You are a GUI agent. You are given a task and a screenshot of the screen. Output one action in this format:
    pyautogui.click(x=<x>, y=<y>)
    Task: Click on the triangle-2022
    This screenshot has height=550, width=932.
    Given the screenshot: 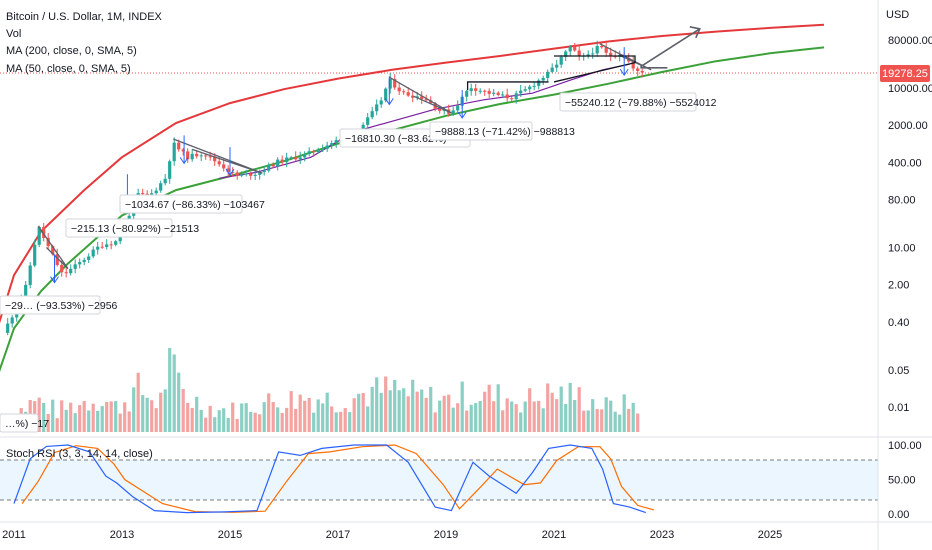 What is the action you would take?
    pyautogui.click(x=625, y=57)
    